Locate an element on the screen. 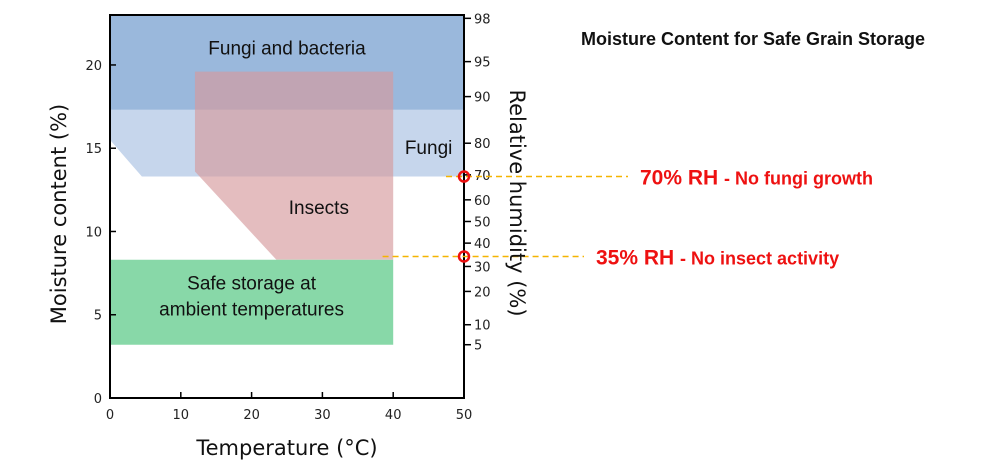  rh-tick-label: 90 is located at coordinates (482, 98).